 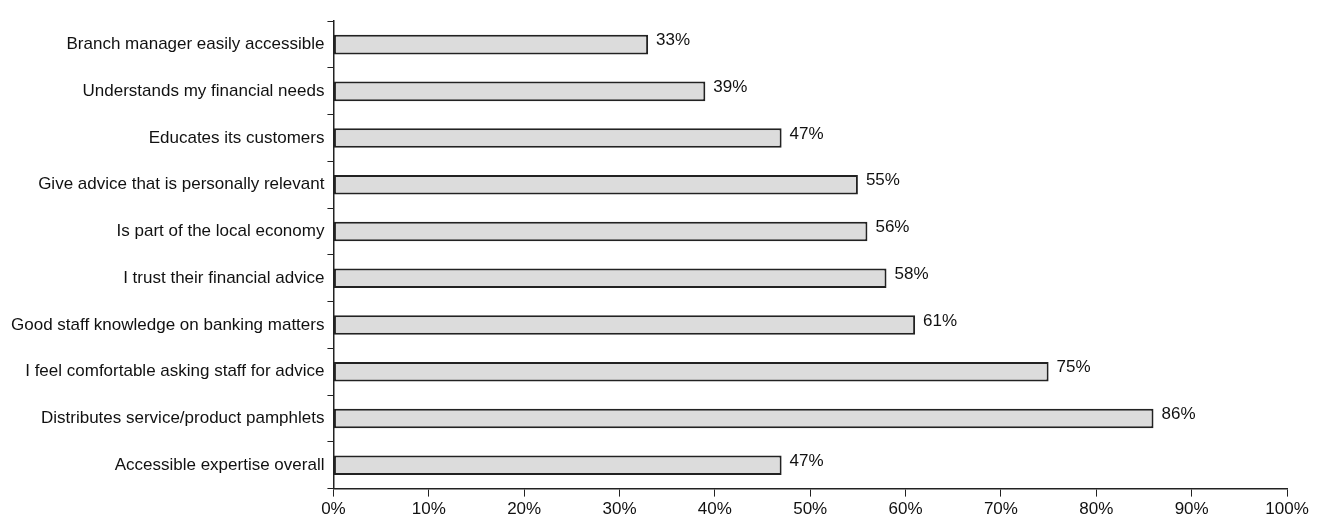 I want to click on data-label: 33%, so click(x=673, y=40).